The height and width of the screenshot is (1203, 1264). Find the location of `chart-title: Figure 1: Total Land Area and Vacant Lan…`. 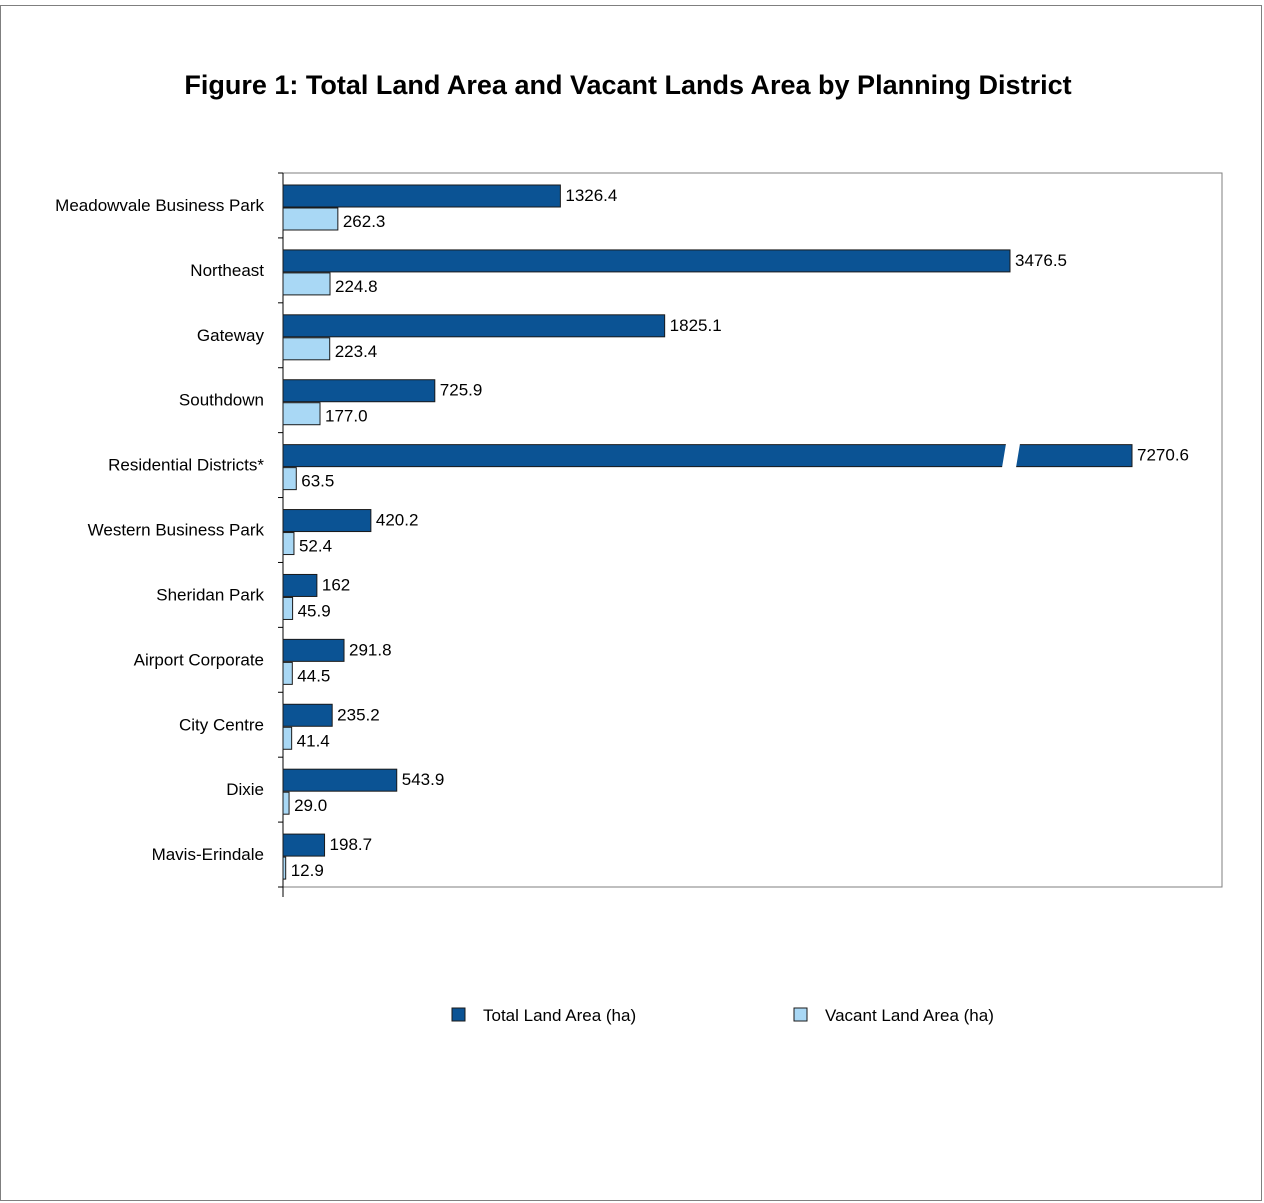

chart-title: Figure 1: Total Land Area and Vacant Lan… is located at coordinates (628, 85).